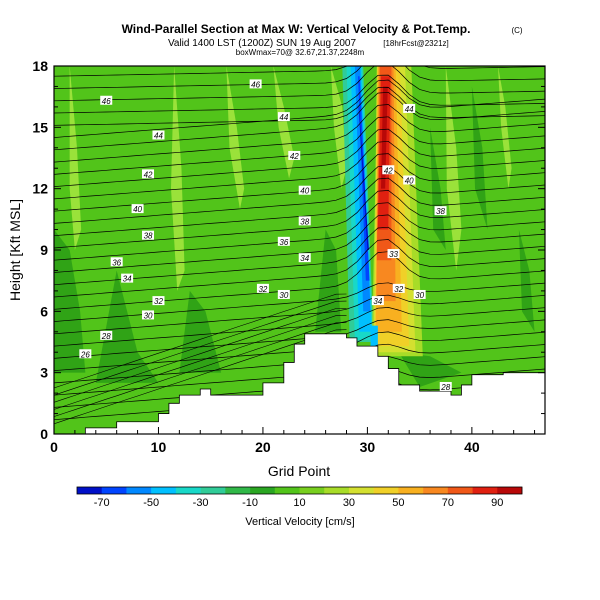 The image size is (600, 600). I want to click on y-axis-label: Height [Kft MSL], so click(15, 250).